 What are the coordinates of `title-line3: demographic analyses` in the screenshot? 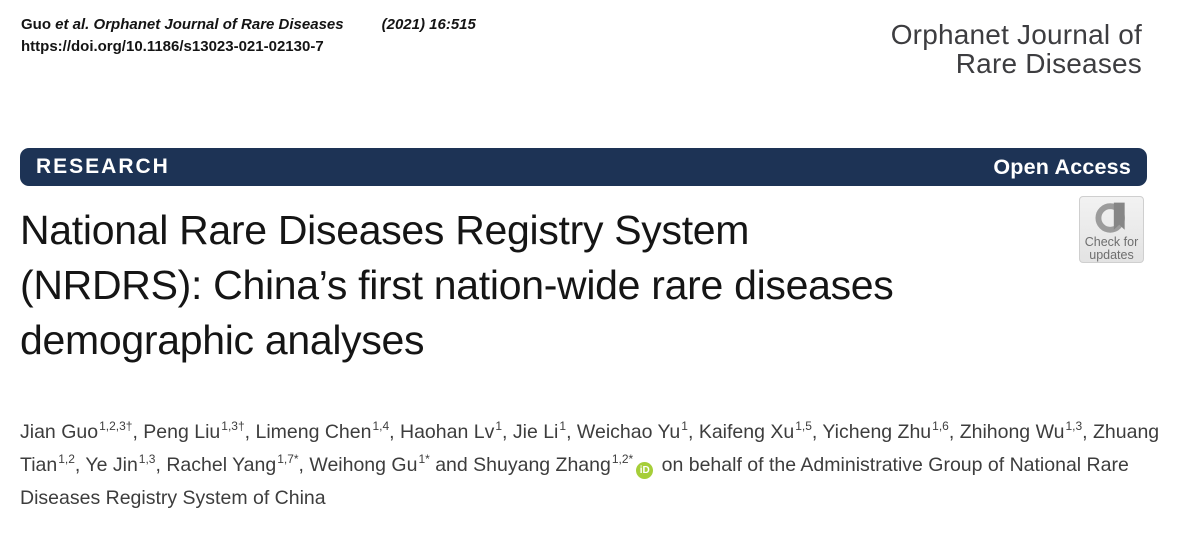 It's located at (222, 340).